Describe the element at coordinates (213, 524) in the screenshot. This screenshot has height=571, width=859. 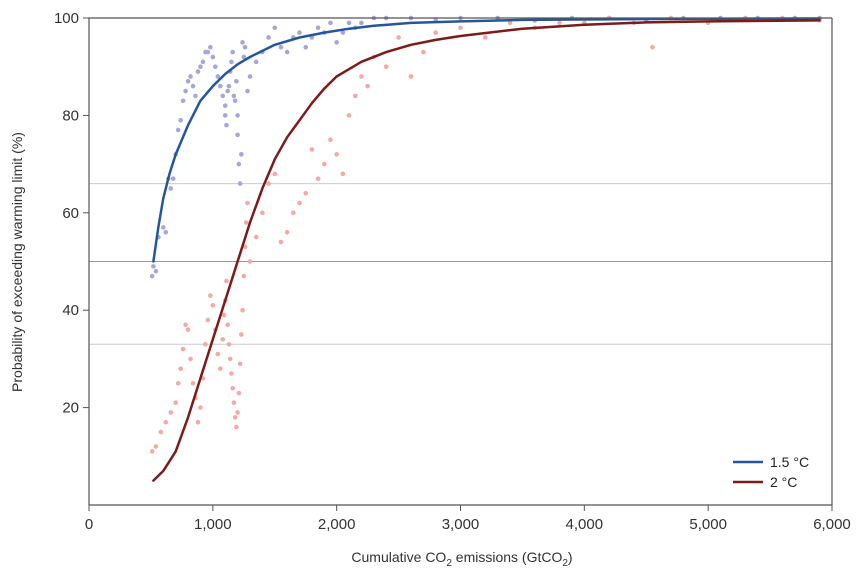
I see `x-tick-label-1: 1,000` at that location.